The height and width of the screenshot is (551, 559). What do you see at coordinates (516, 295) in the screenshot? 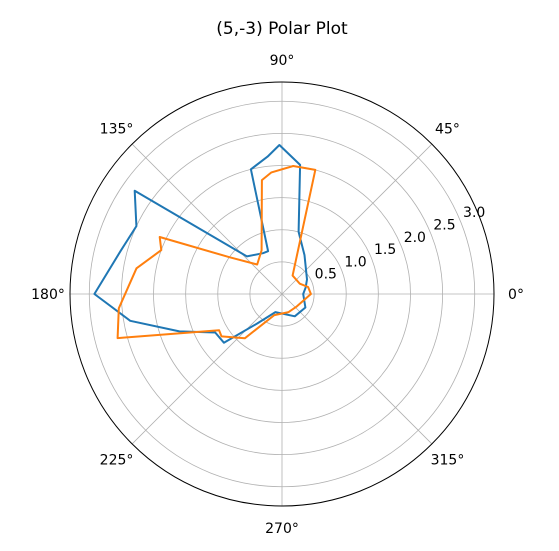
I see `angle-tick-label: 0°` at bounding box center [516, 295].